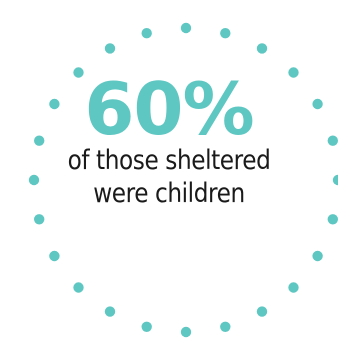 This screenshot has height=339, width=338. I want to click on percentage-stat: 60%, so click(169, 109).